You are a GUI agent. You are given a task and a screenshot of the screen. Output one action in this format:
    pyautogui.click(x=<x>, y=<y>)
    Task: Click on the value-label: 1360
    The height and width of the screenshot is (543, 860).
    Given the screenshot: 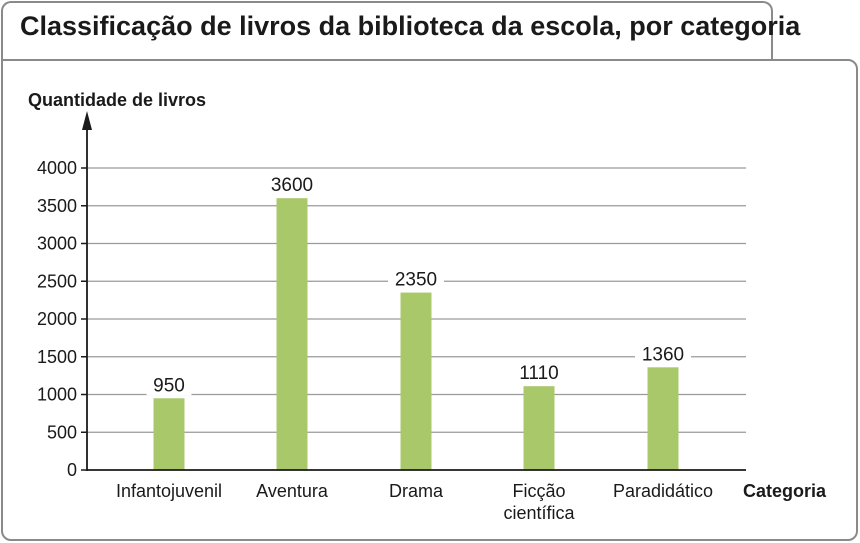 What is the action you would take?
    pyautogui.click(x=663, y=354)
    